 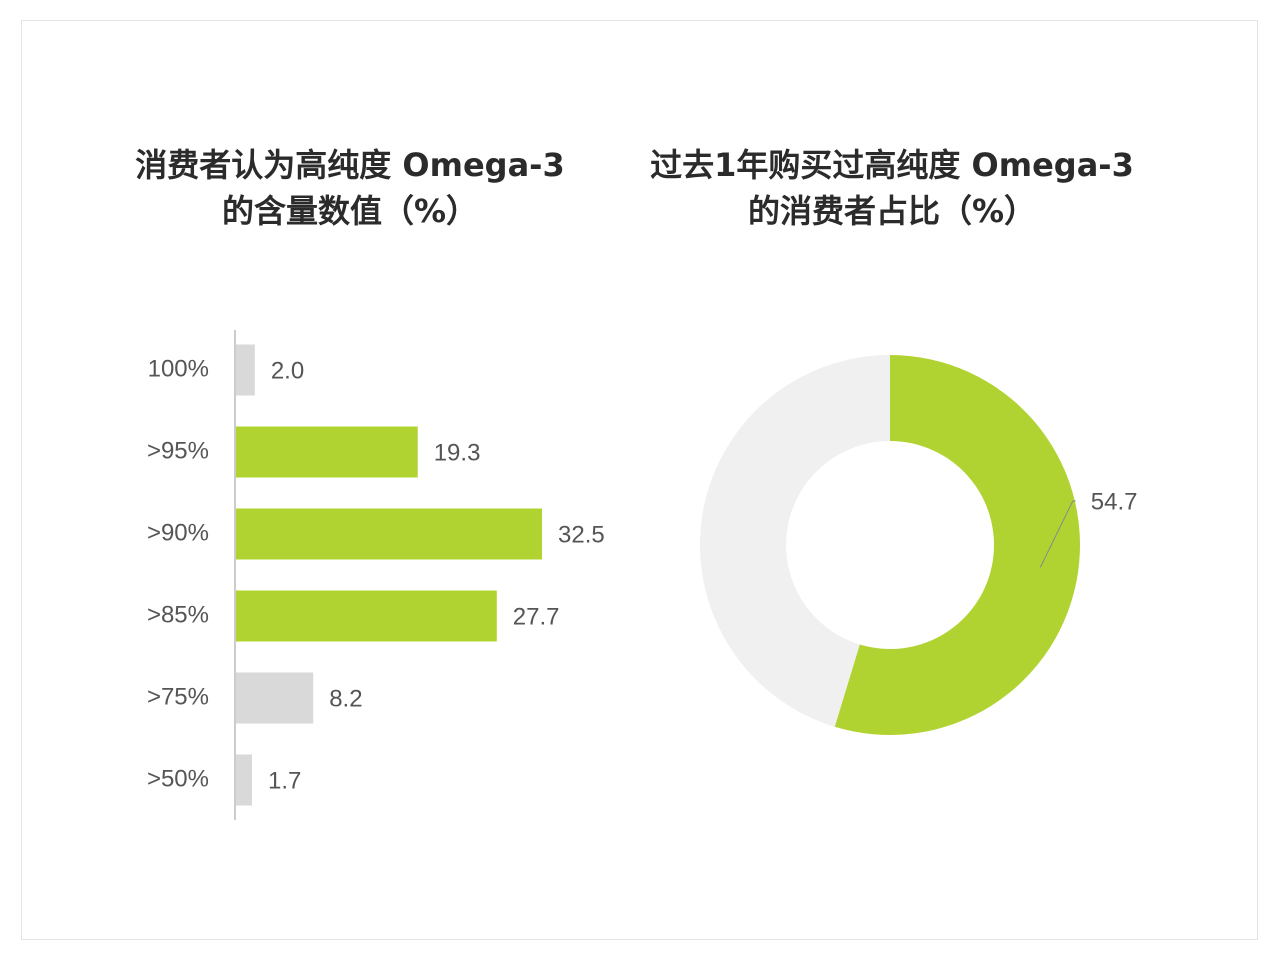 I want to click on donut-value-label-0: 54.7, so click(x=1114, y=501).